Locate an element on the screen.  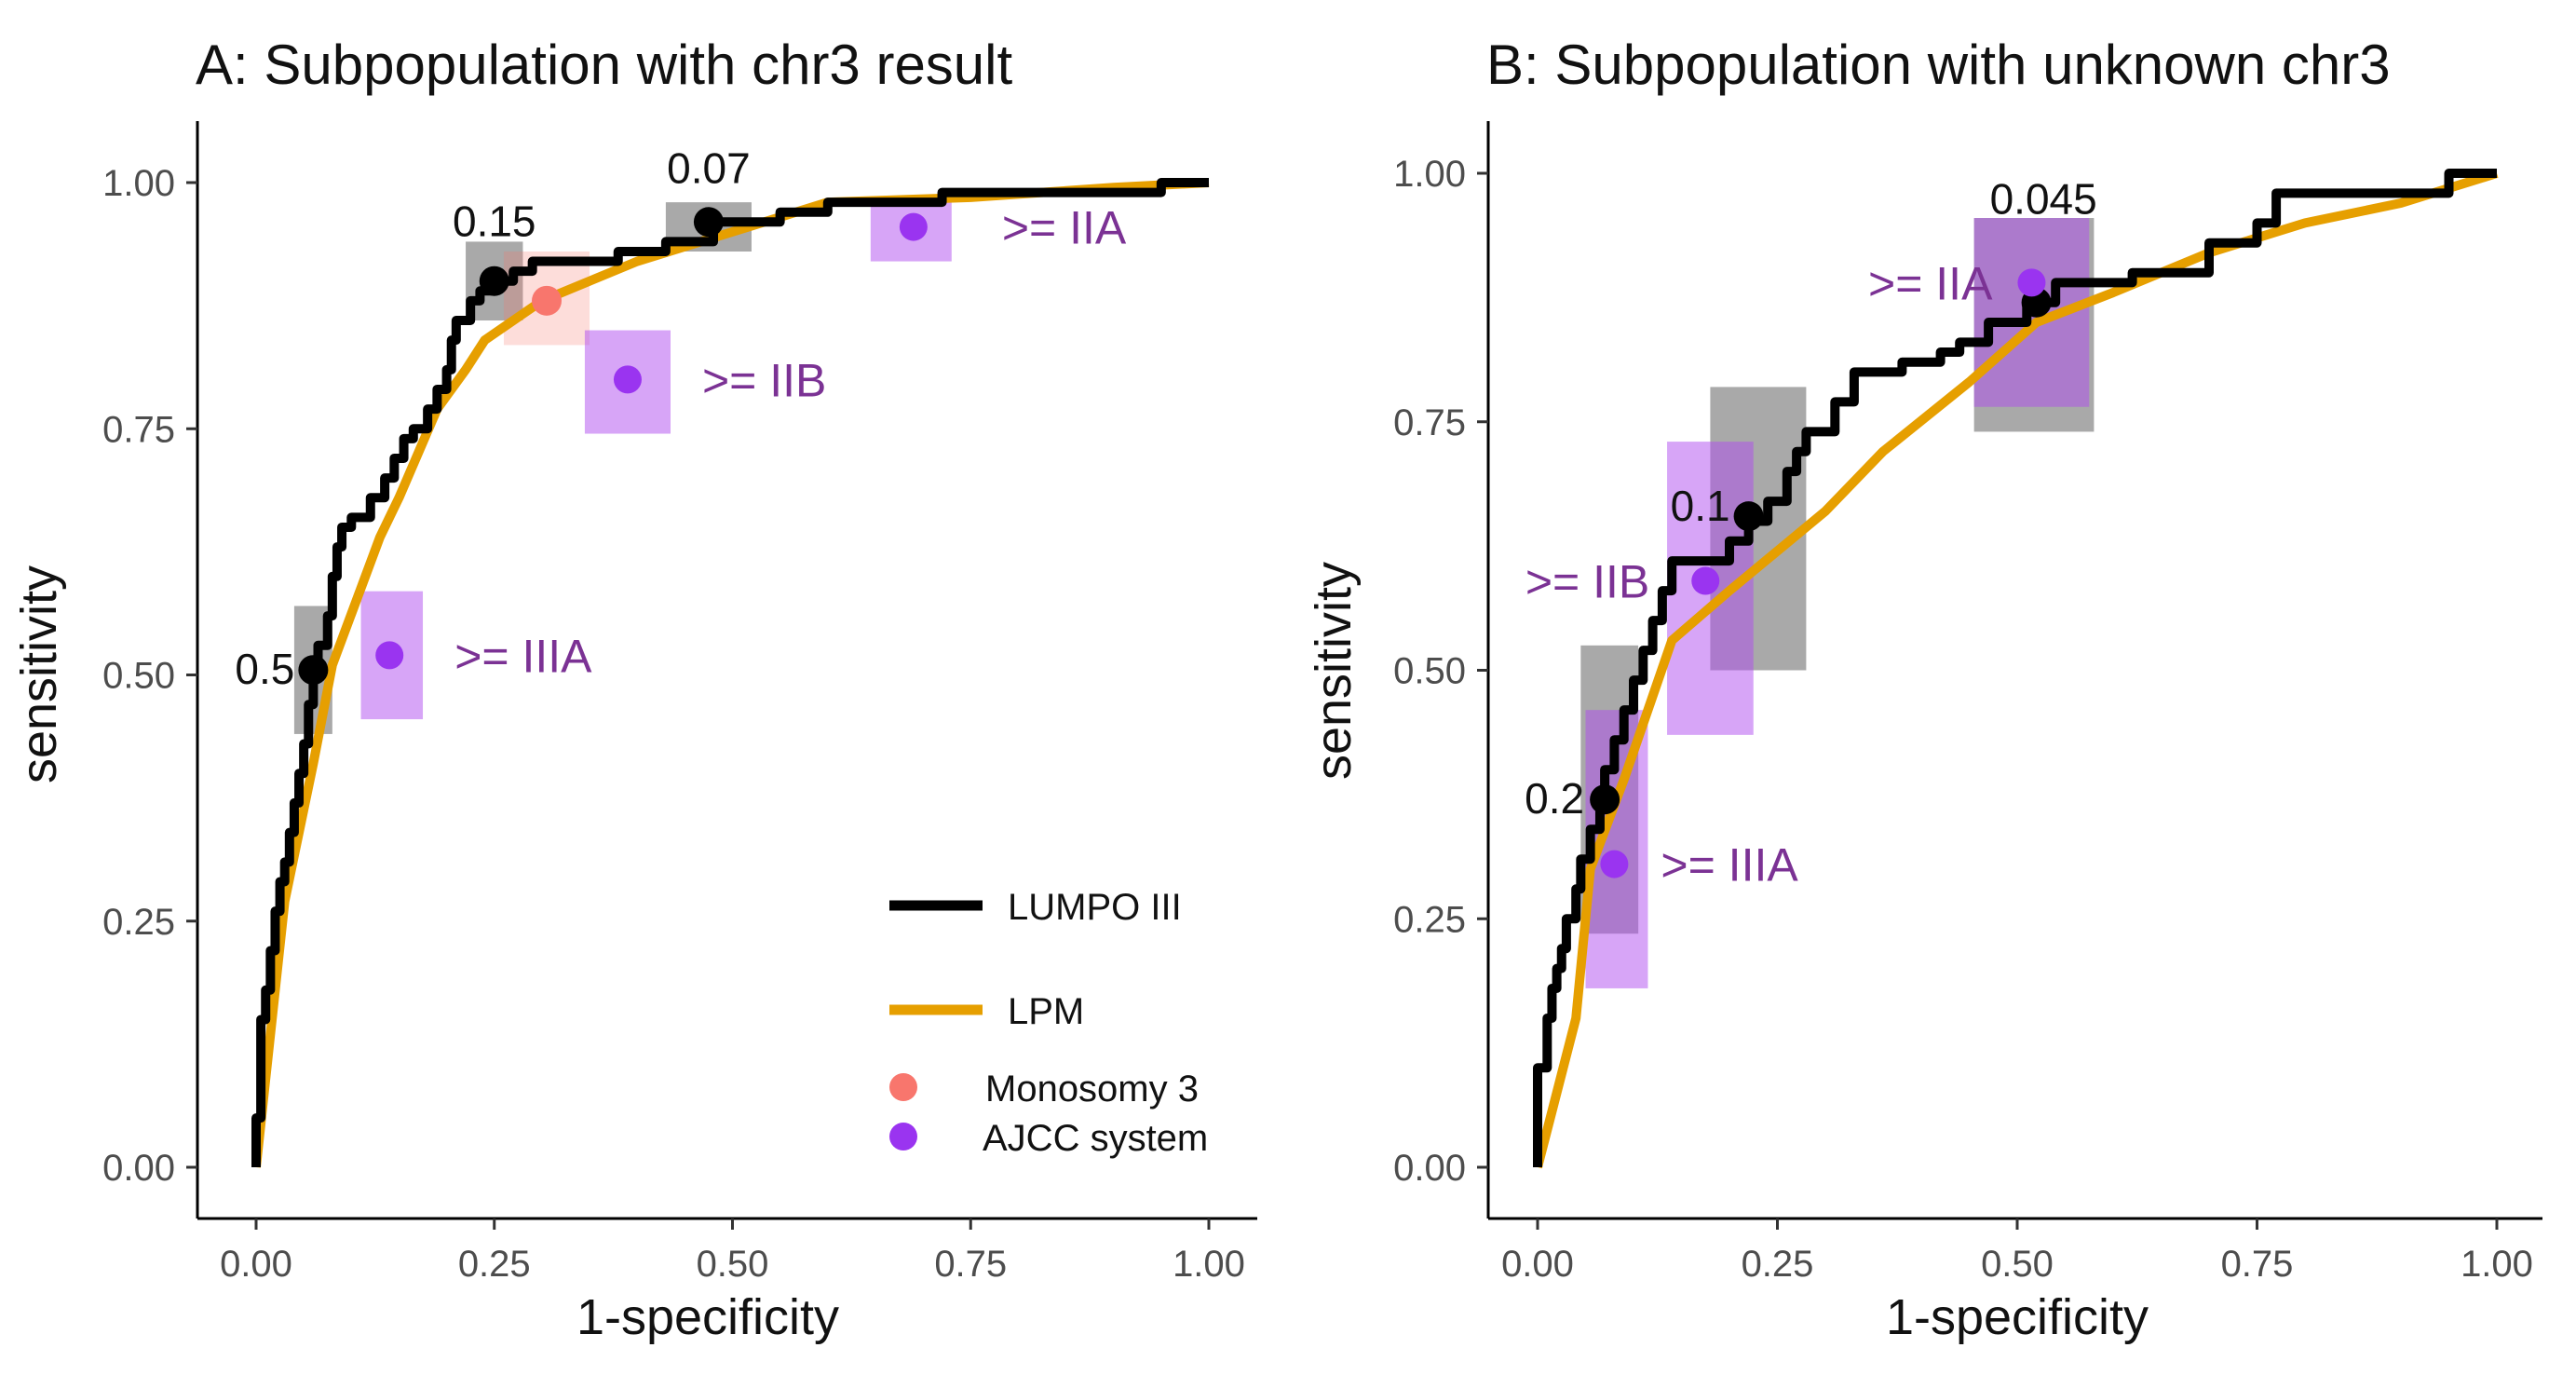
legend-monosomy-label: Monosomy 3 is located at coordinates (1092, 1089).